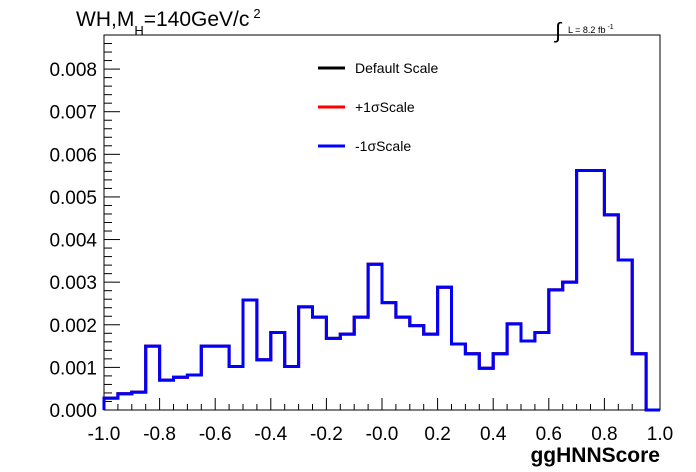 This screenshot has width=696, height=472. I want to click on x-tick-label: 0.6, so click(549, 434).